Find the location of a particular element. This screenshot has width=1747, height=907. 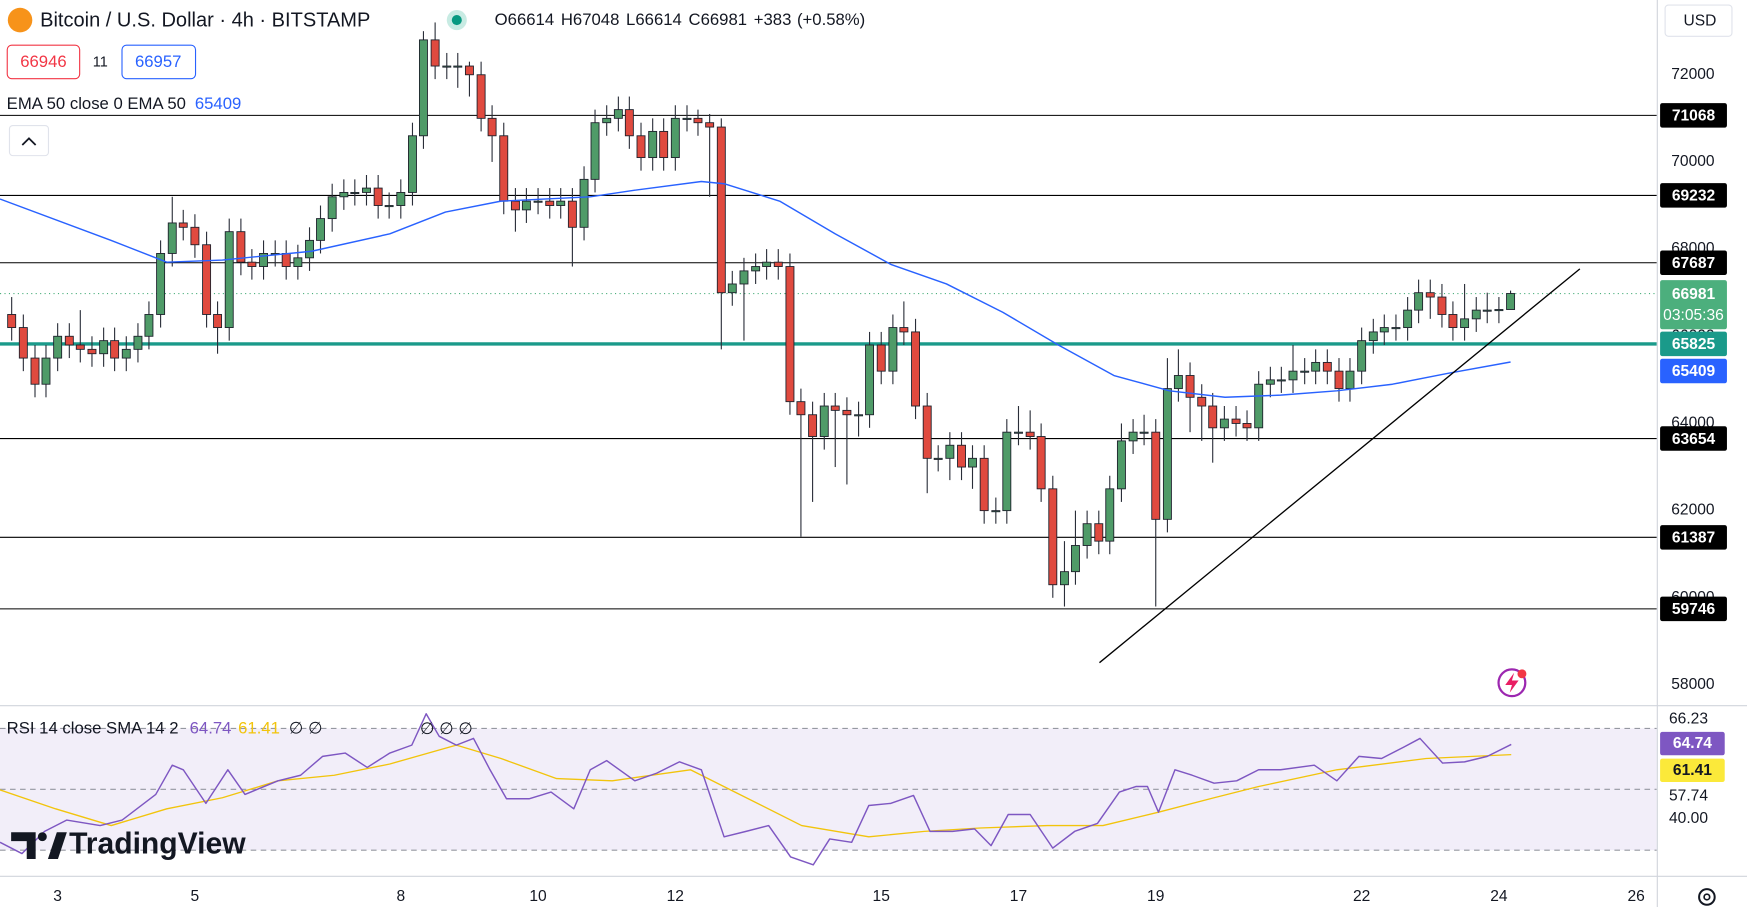

rsi-legend: RSI 14 close SMA 14 2 64.74 61.41 ∅ ∅ is located at coordinates (165, 728).